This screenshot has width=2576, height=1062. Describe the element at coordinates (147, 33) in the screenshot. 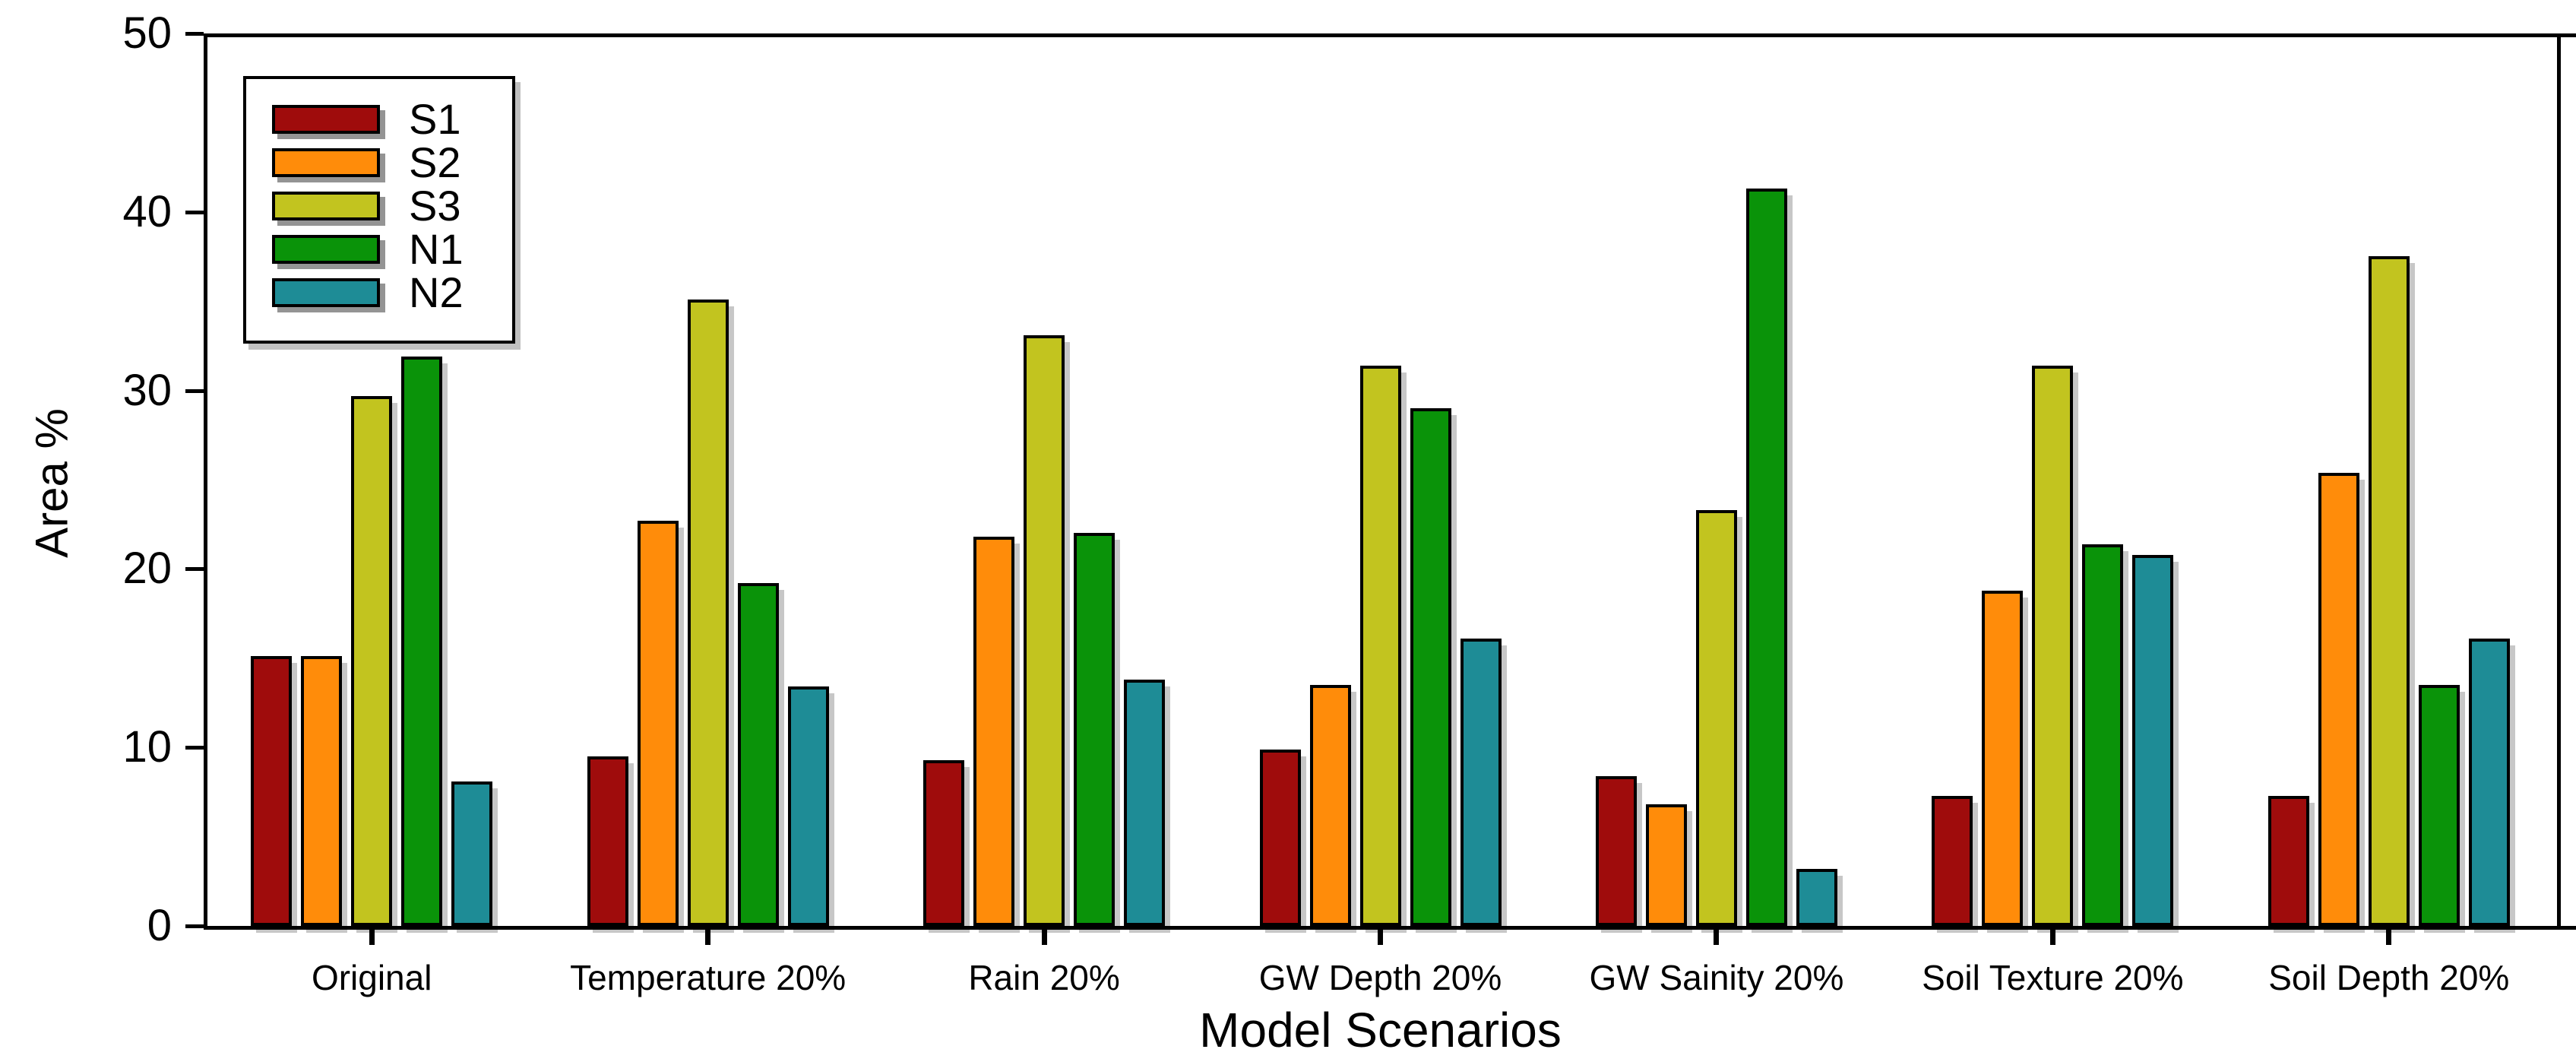

I see `y-tick-label: 50` at that location.